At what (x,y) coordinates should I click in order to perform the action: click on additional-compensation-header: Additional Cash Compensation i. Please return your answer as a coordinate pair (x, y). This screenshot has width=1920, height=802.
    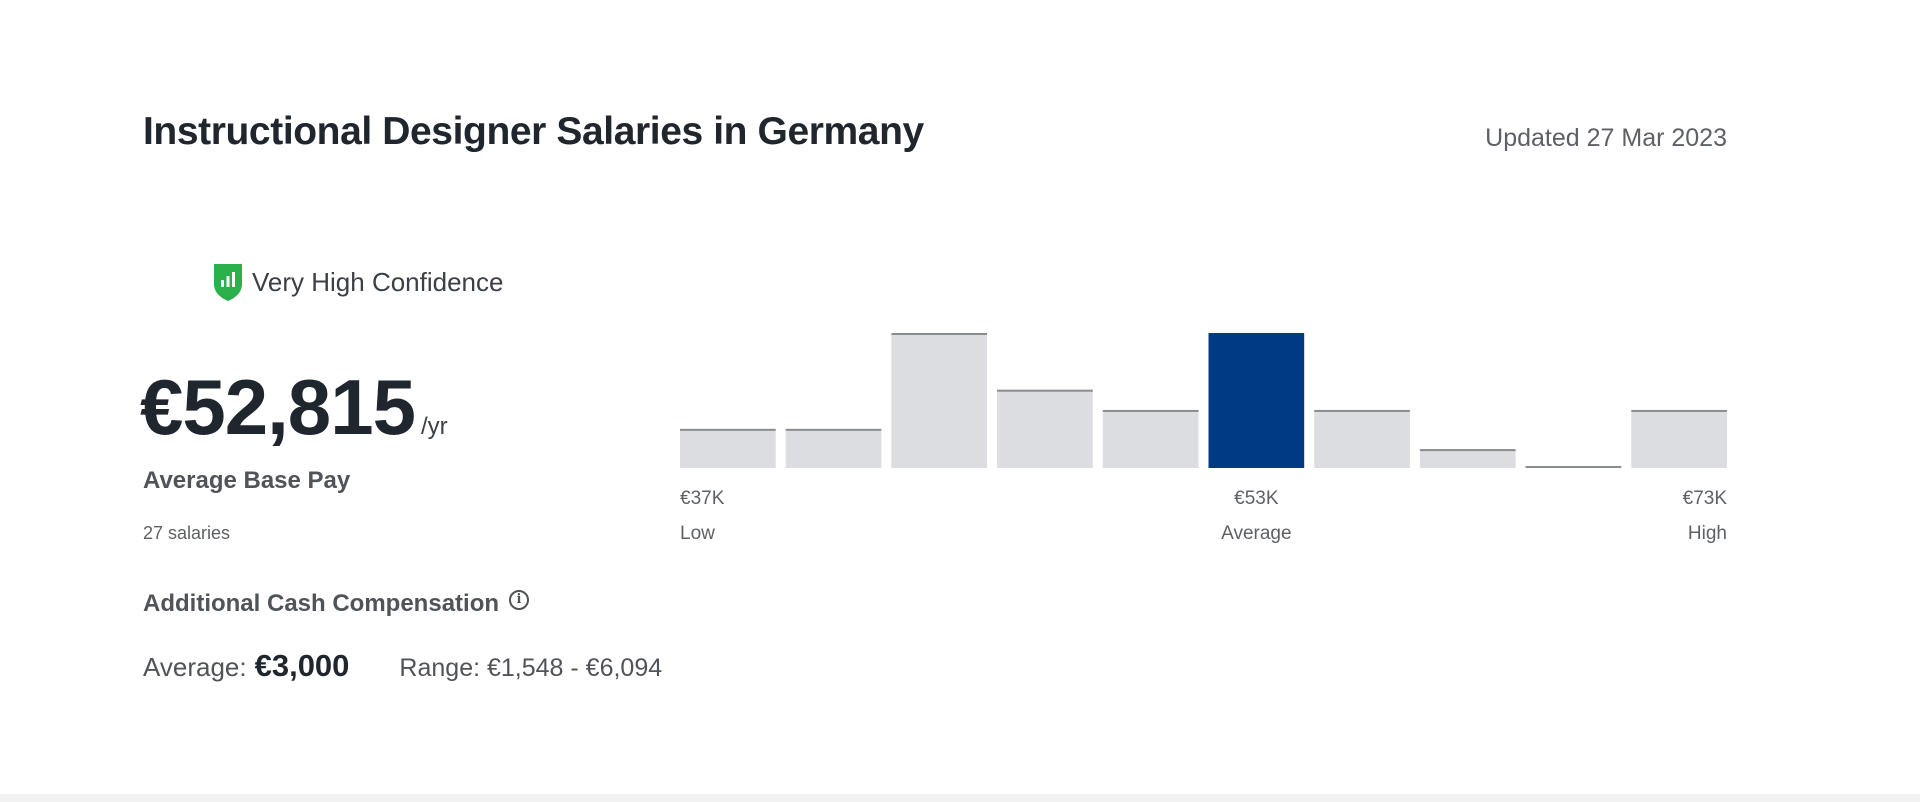
    Looking at the image, I should click on (336, 604).